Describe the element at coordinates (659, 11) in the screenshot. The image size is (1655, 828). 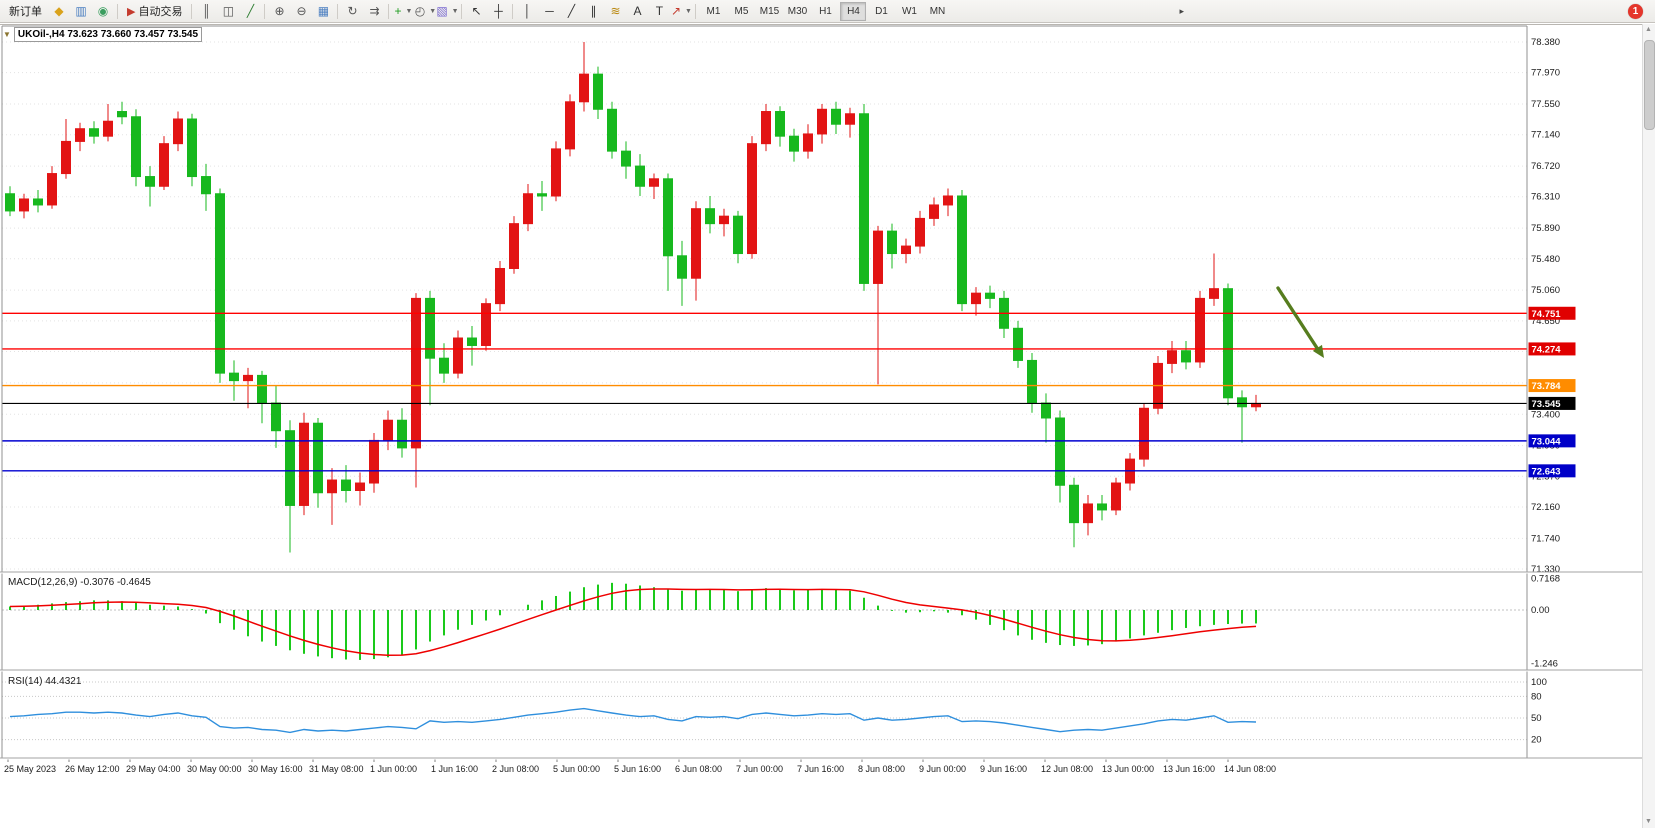
I see `label-tool-icon: T` at that location.